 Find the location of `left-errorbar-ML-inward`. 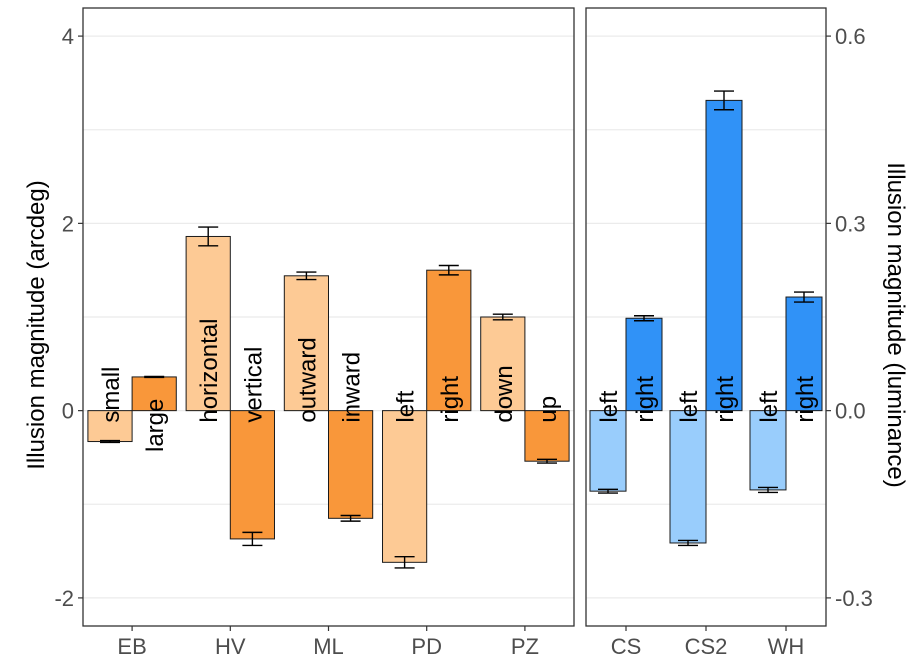

left-errorbar-ML-inward is located at coordinates (350, 518).